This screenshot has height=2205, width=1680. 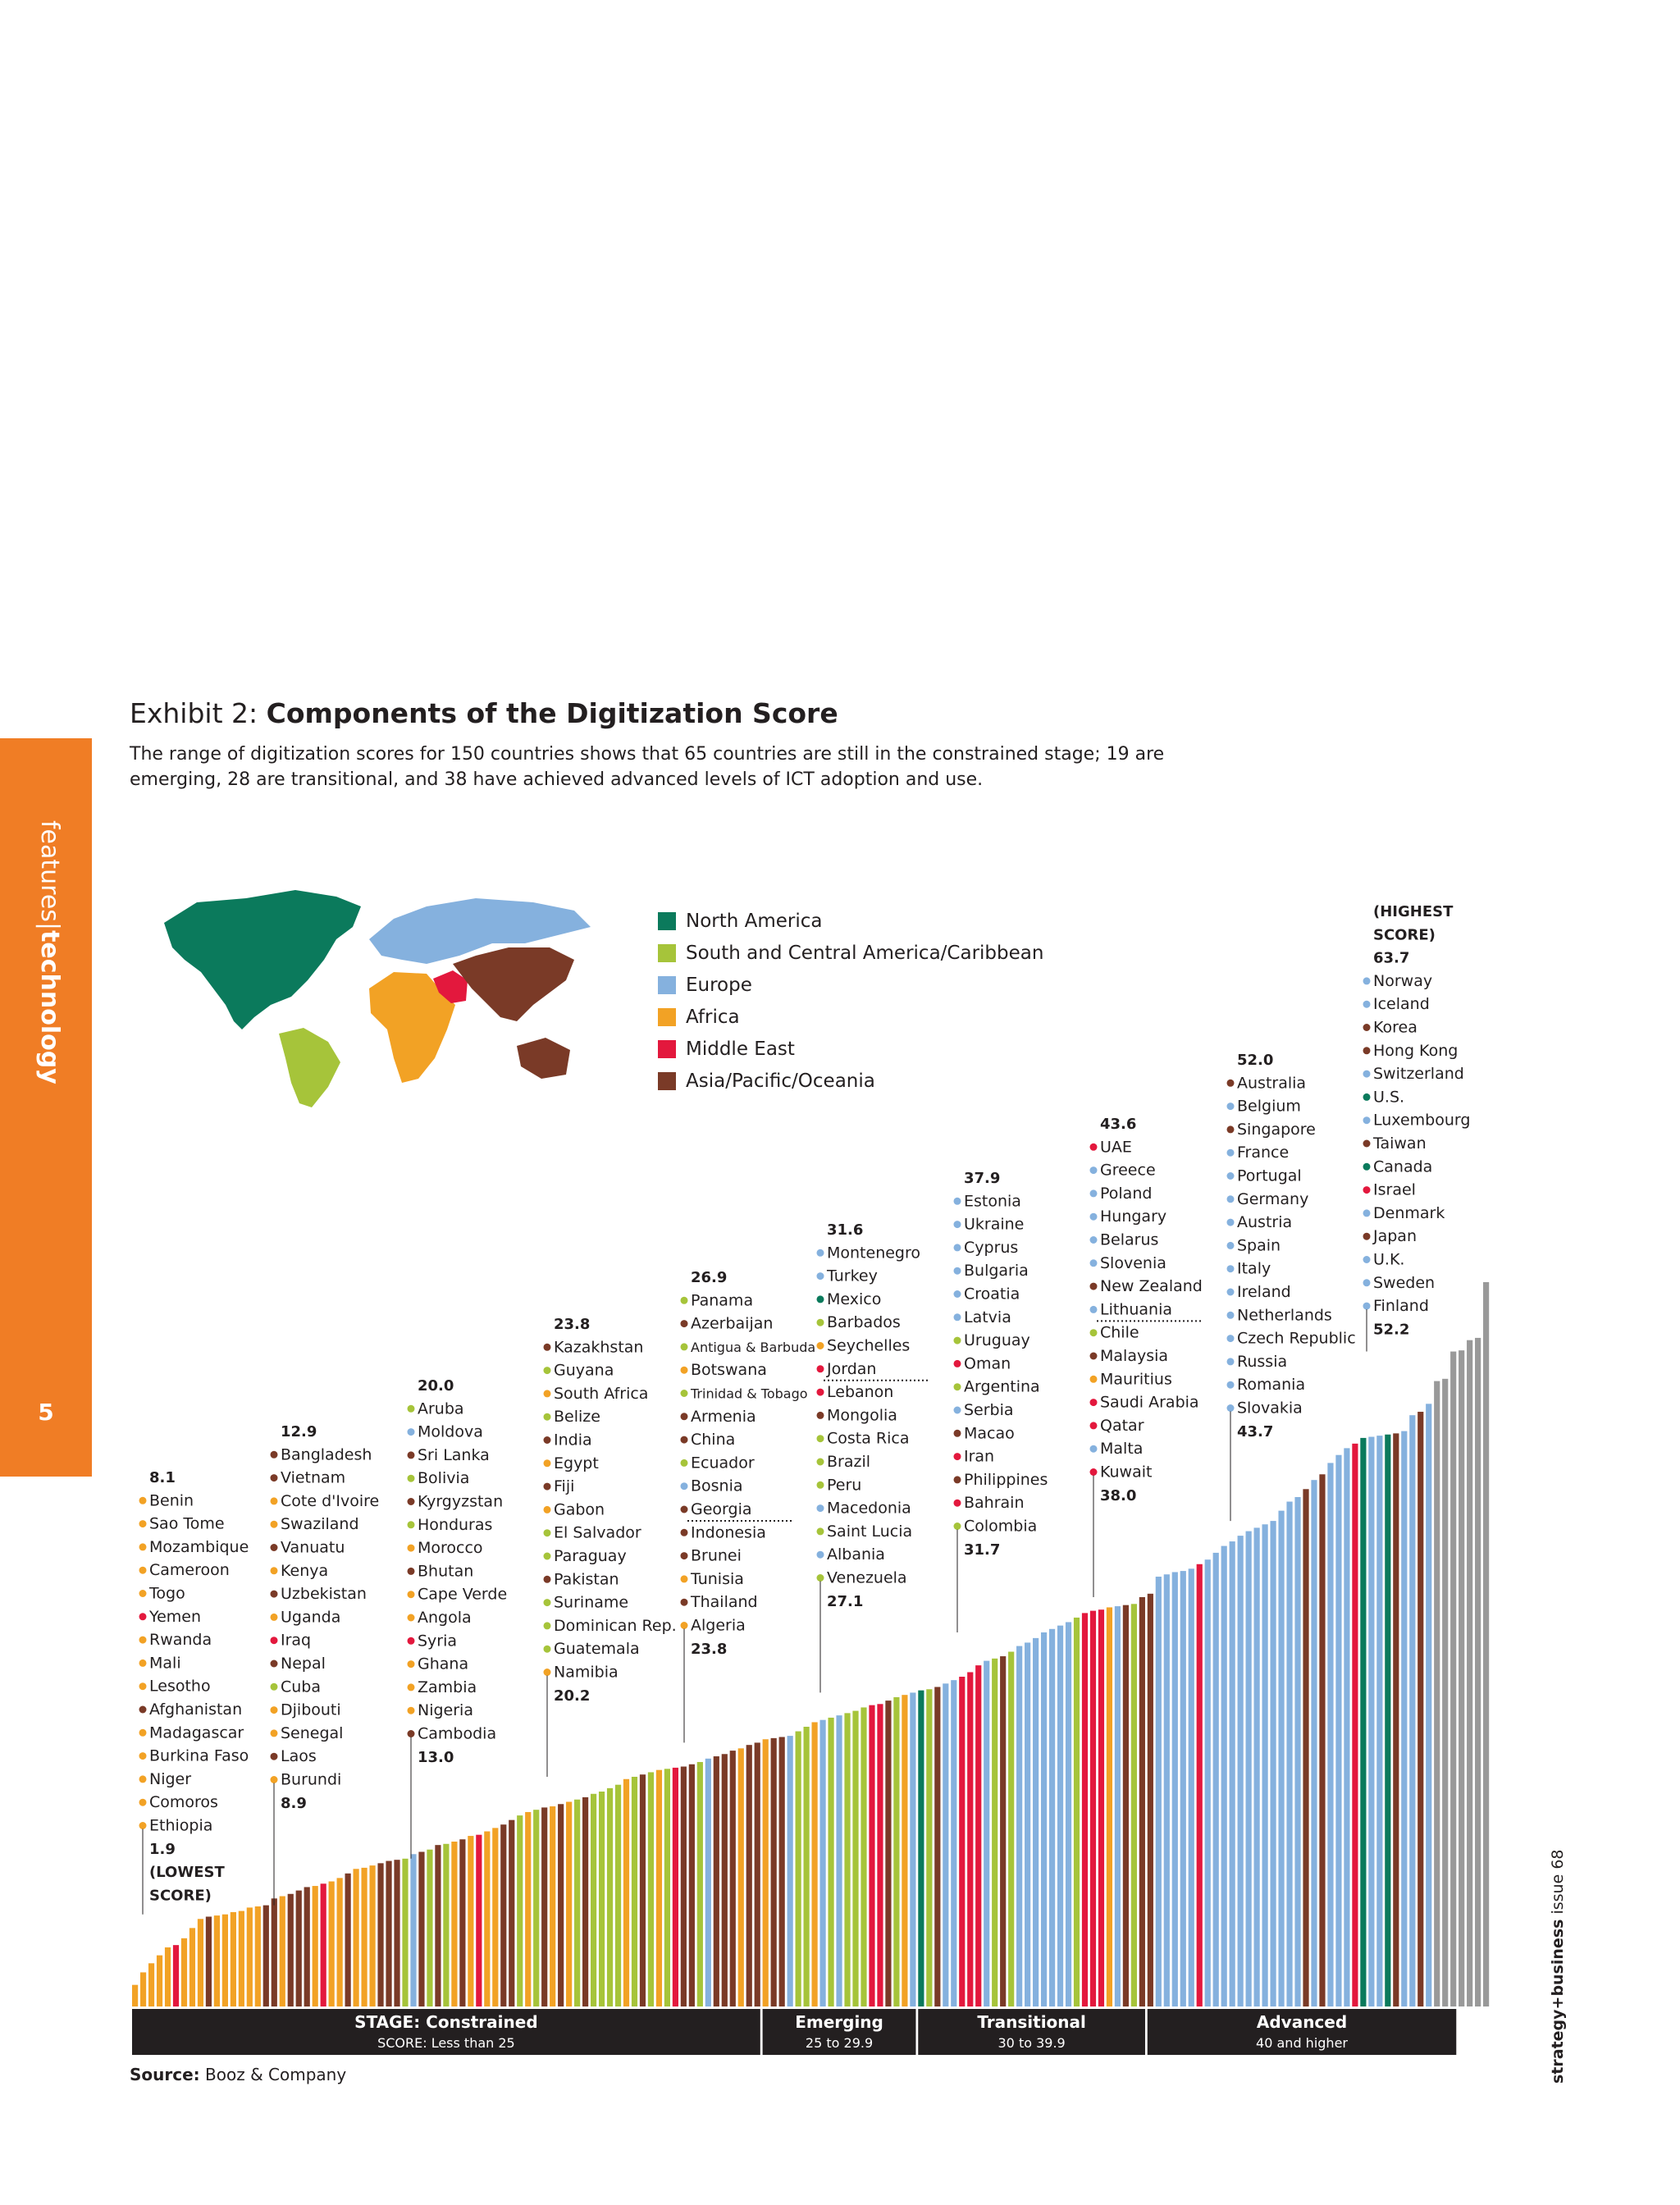 What do you see at coordinates (1558, 1837) in the screenshot?
I see `issue-label: strategy+business issue 68` at bounding box center [1558, 1837].